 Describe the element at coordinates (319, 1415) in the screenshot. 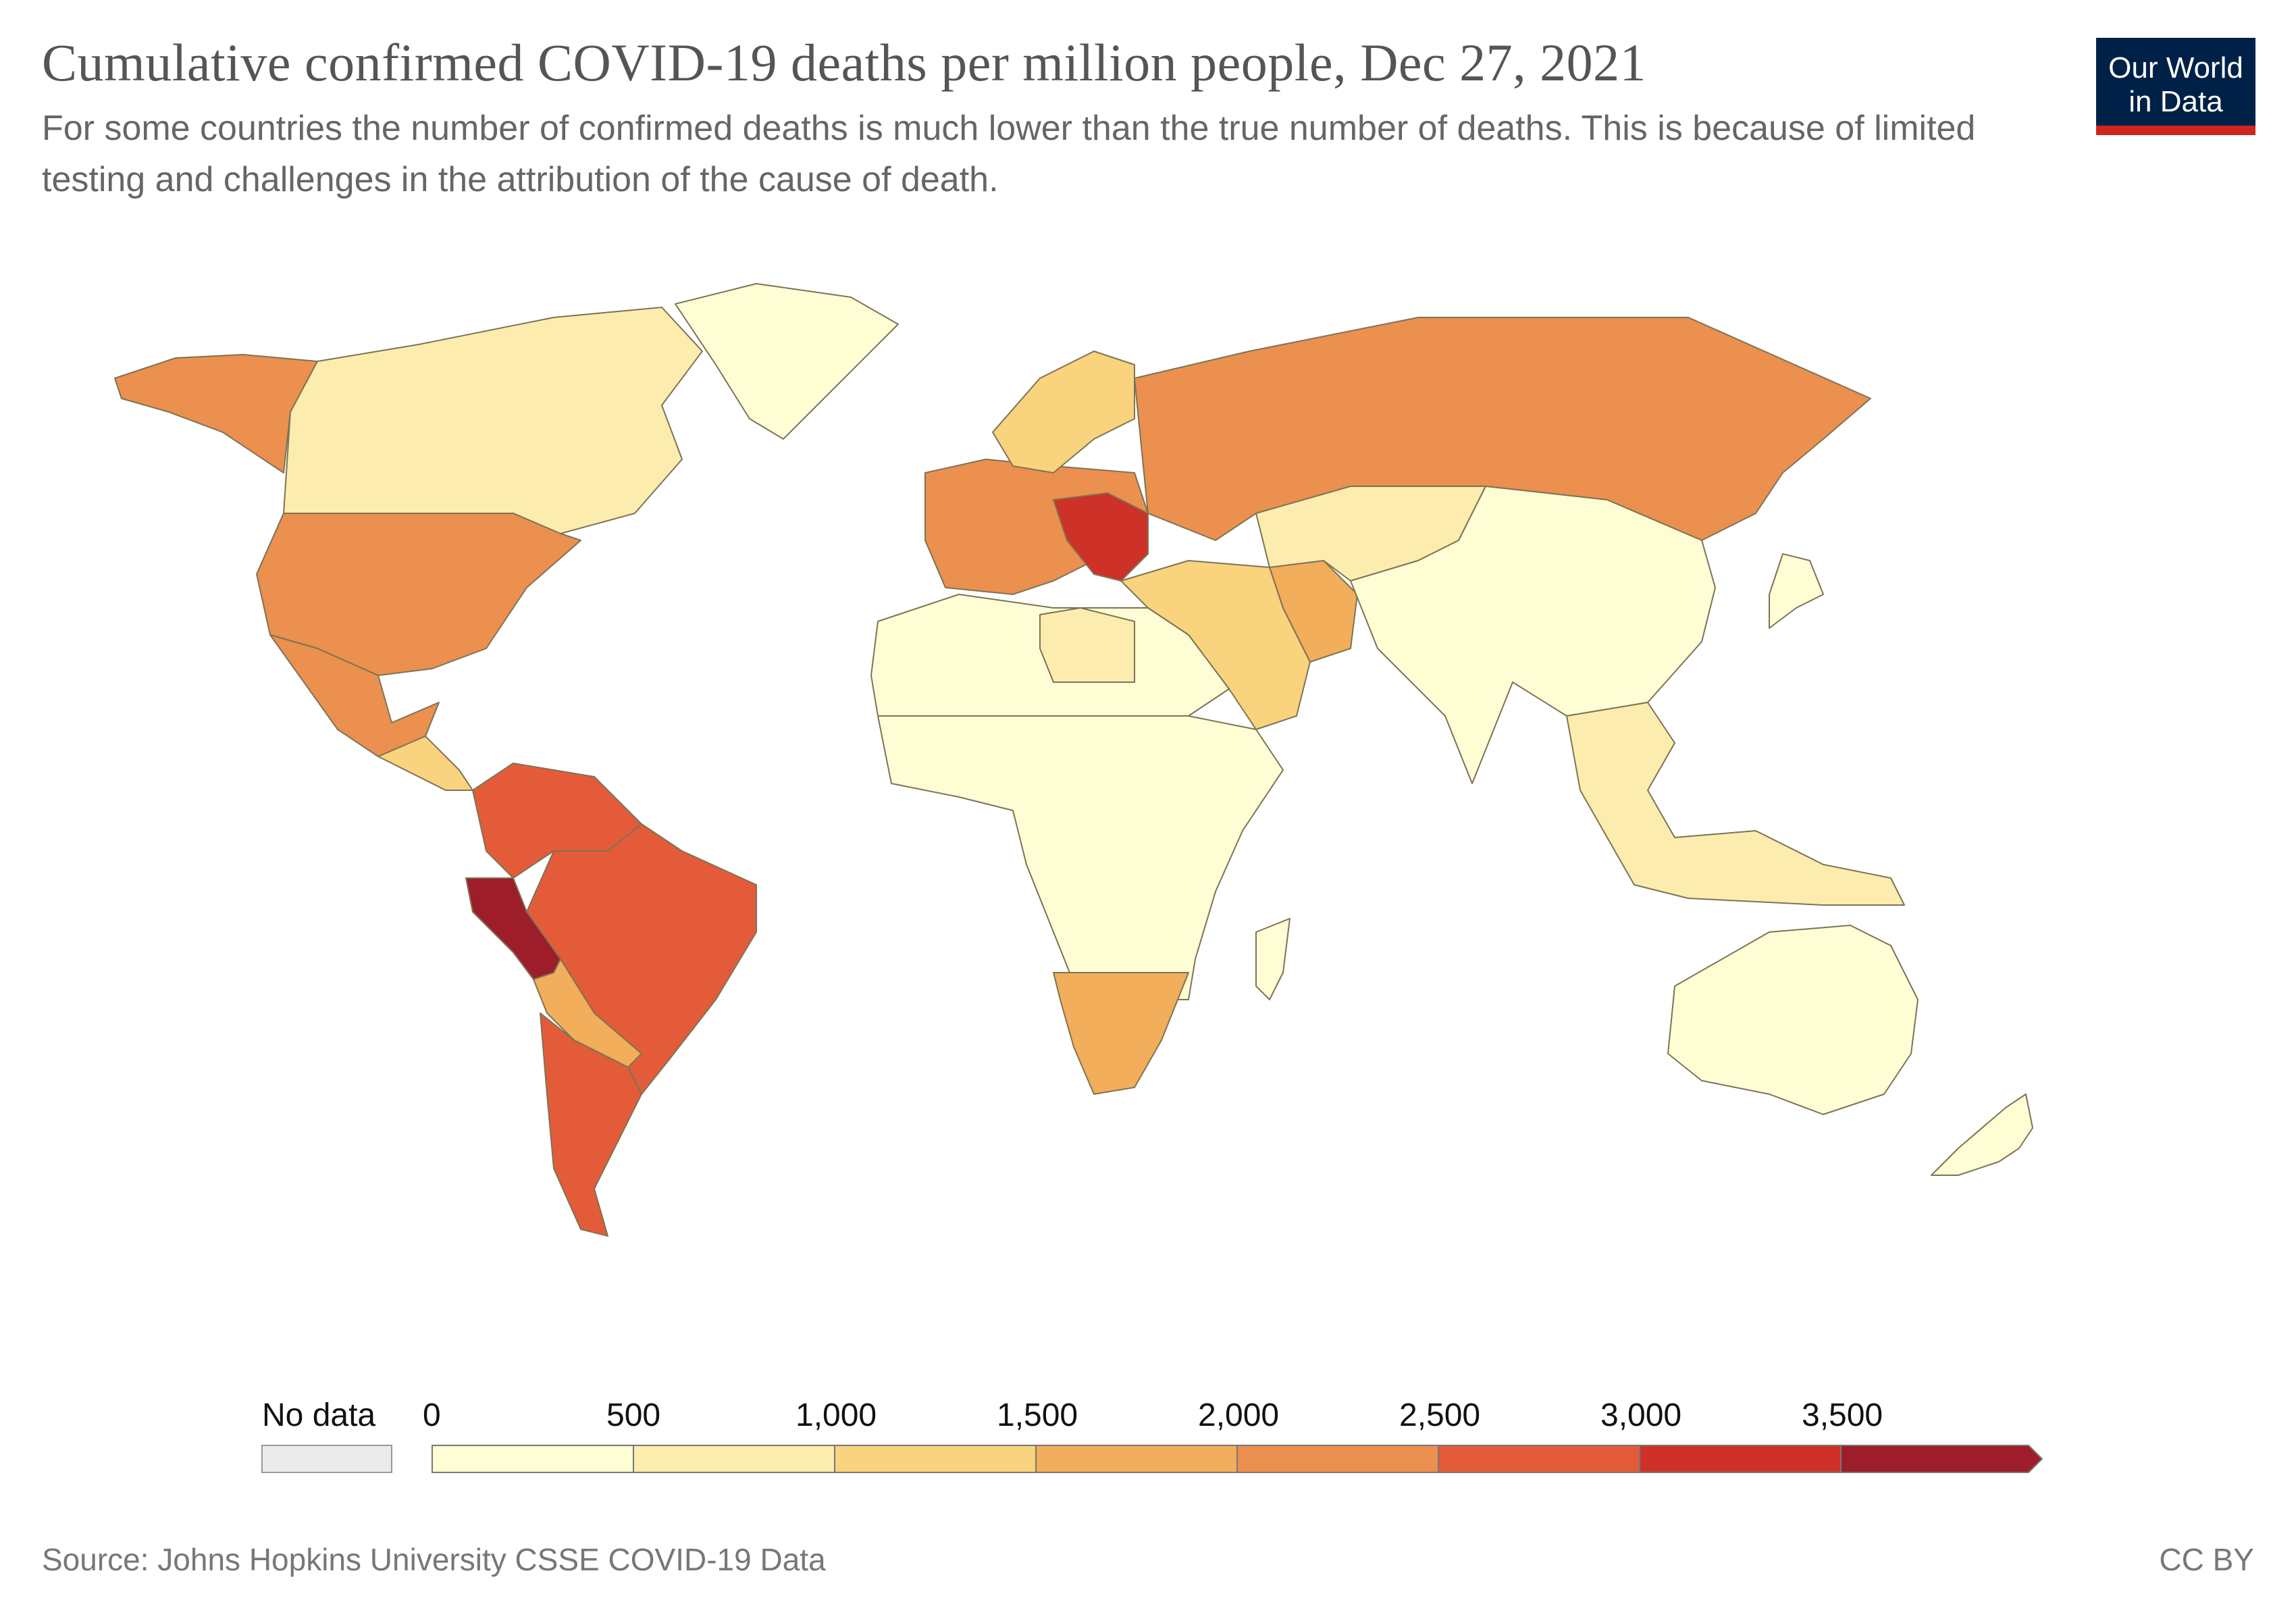

I see `legend-no-data-label: No data` at that location.